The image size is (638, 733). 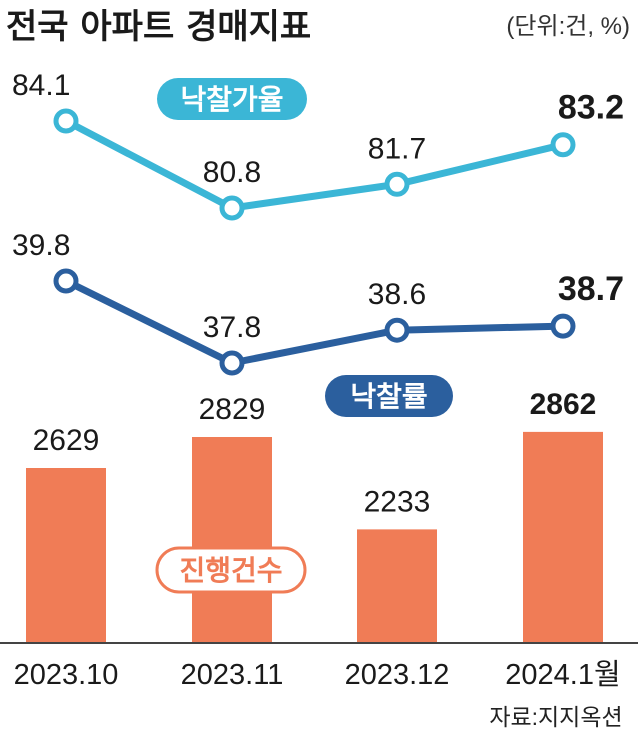 What do you see at coordinates (232, 675) in the screenshot?
I see `x-tick-label-1: 2023.11` at bounding box center [232, 675].